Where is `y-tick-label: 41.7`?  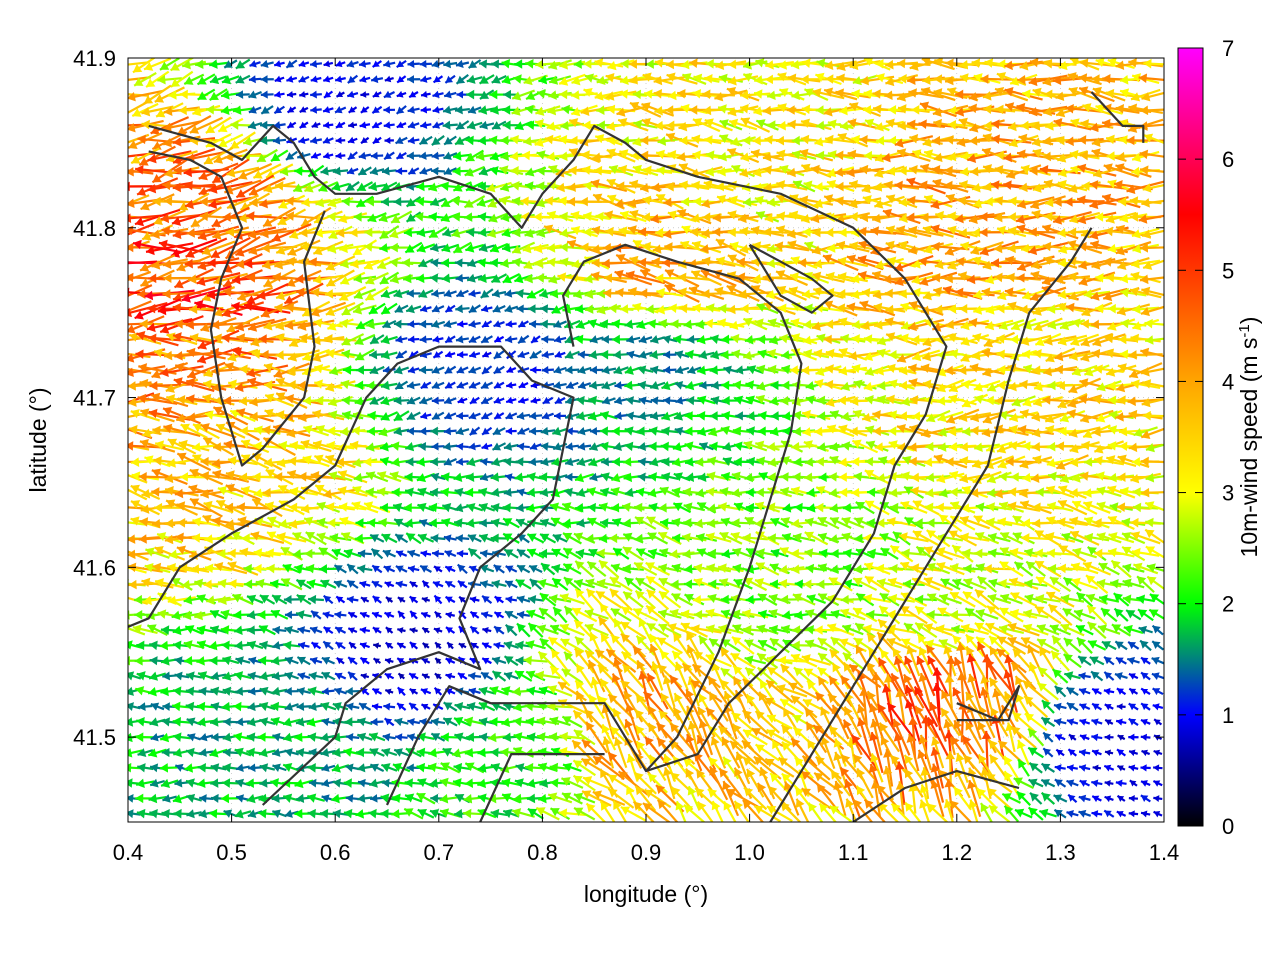 y-tick-label: 41.7 is located at coordinates (94, 398).